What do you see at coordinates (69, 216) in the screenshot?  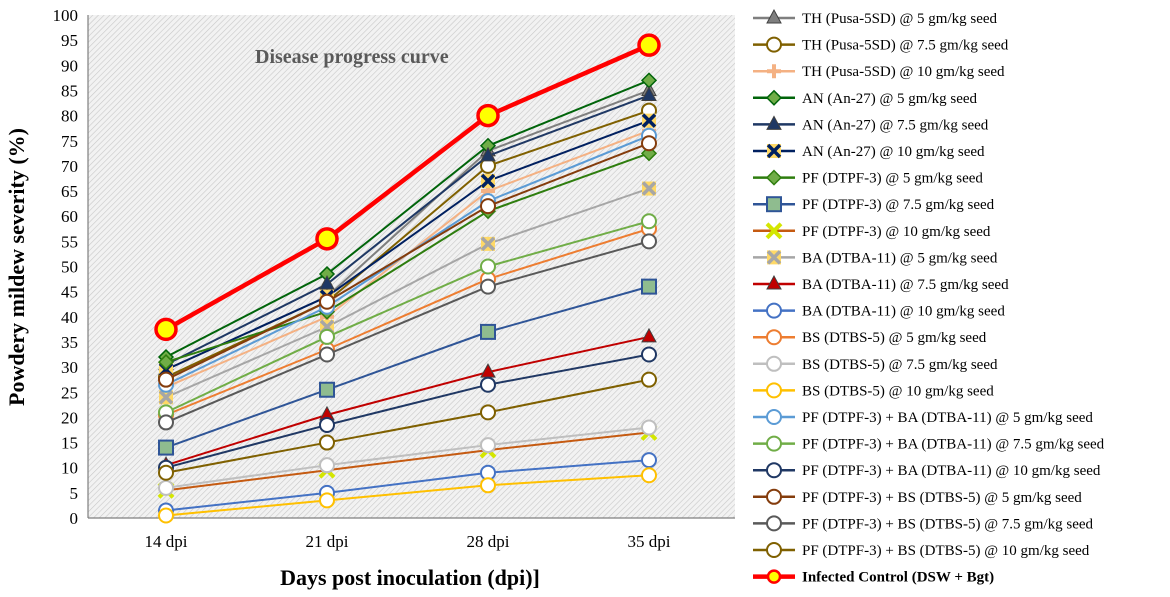 I see `y-tick-label: 60` at bounding box center [69, 216].